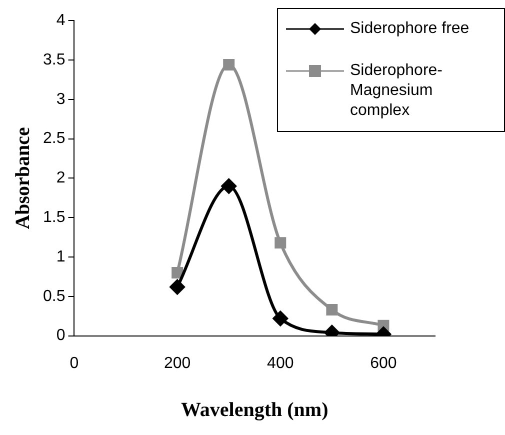 This screenshot has width=505, height=435. What do you see at coordinates (61, 257) in the screenshot?
I see `y-tick-label: 1` at bounding box center [61, 257].